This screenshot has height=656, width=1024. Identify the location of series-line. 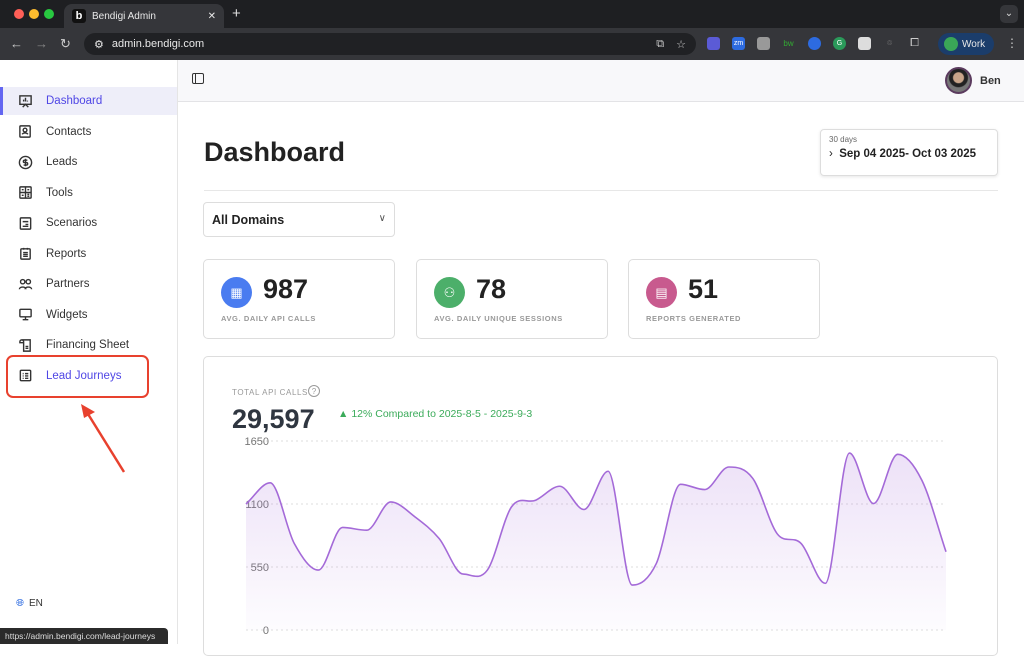
(596, 519).